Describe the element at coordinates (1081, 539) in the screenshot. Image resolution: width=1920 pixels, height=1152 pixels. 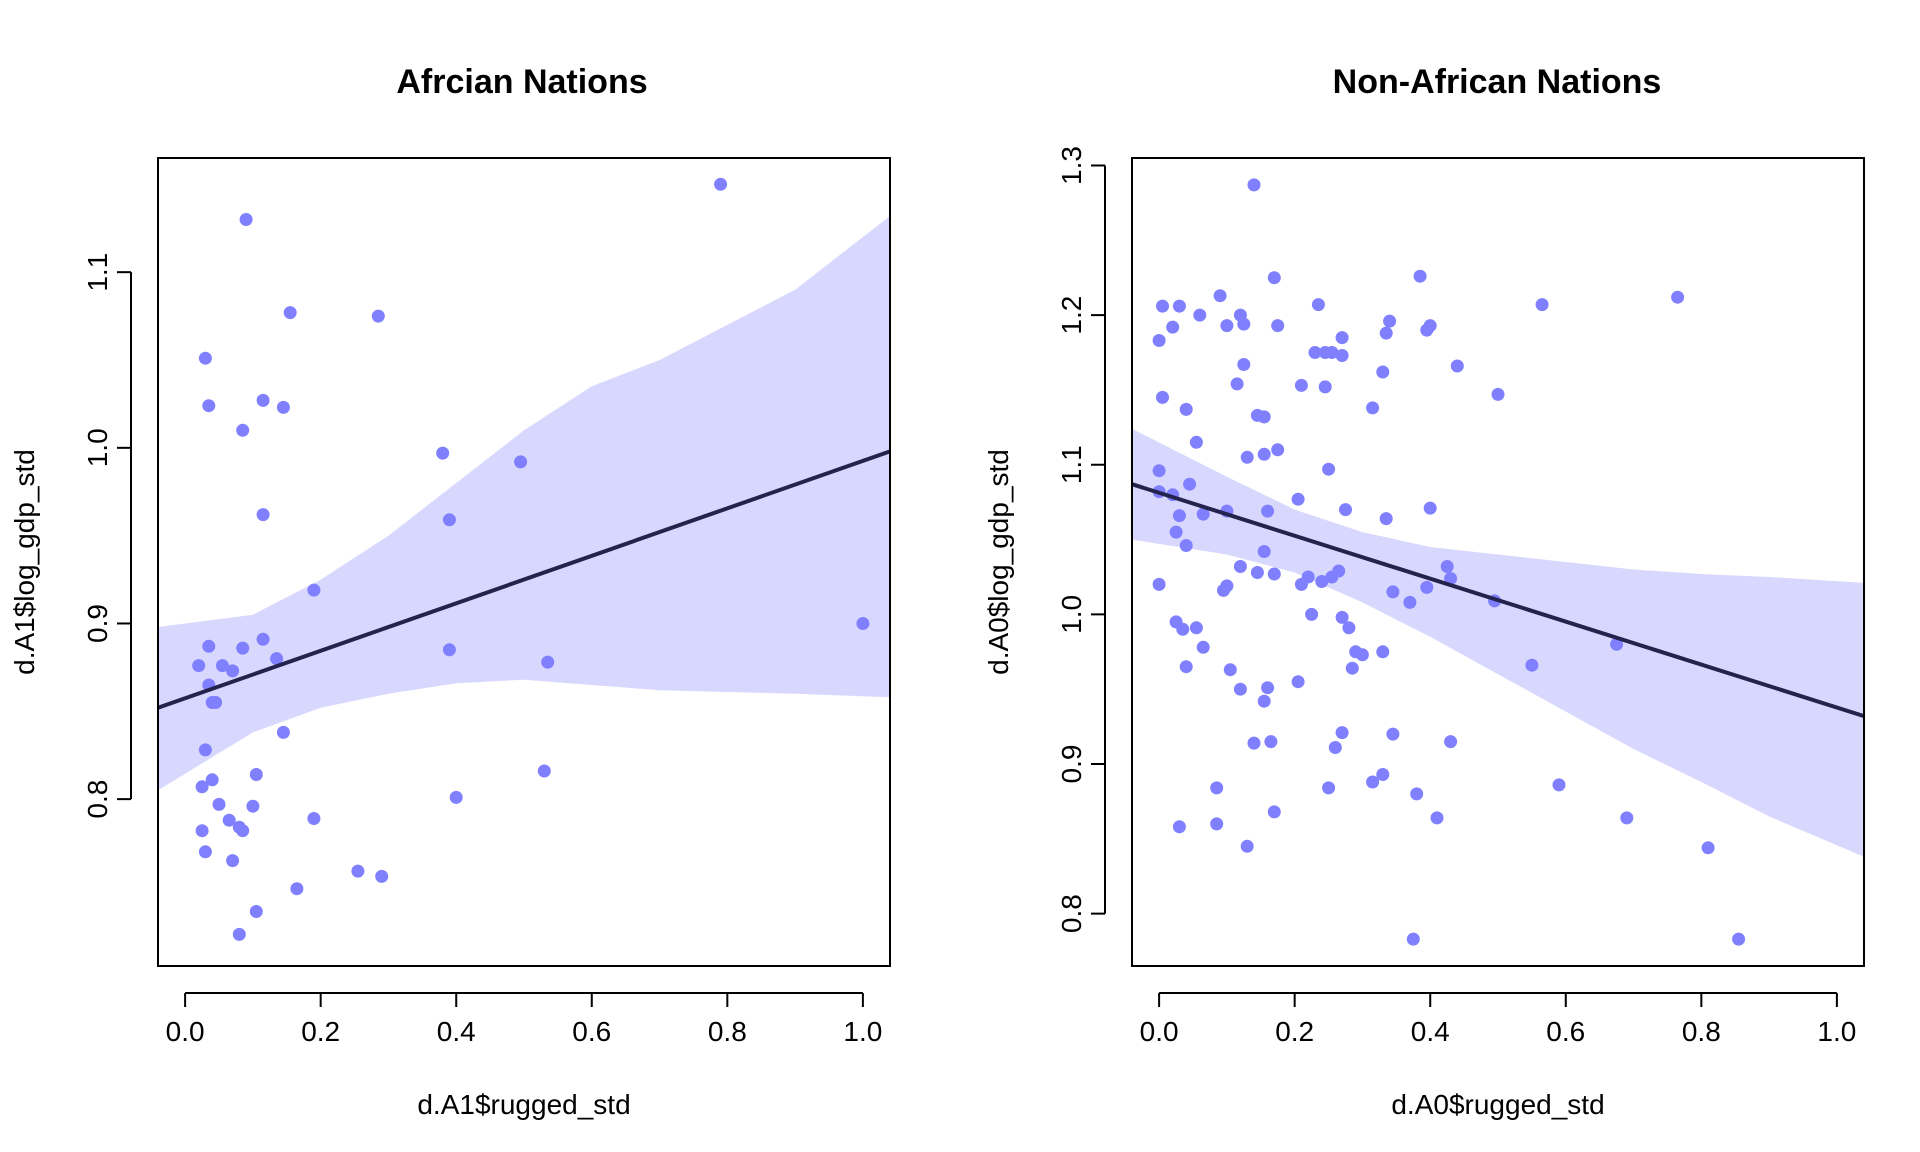
I see `y-axis: 0.8 0.9 1.0 1.1 1.2 1.3` at that location.